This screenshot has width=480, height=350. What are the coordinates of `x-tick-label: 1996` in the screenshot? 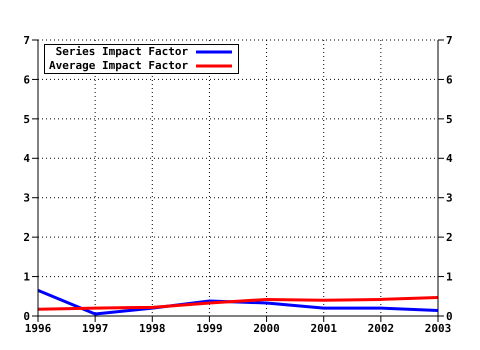 It's located at (38, 328).